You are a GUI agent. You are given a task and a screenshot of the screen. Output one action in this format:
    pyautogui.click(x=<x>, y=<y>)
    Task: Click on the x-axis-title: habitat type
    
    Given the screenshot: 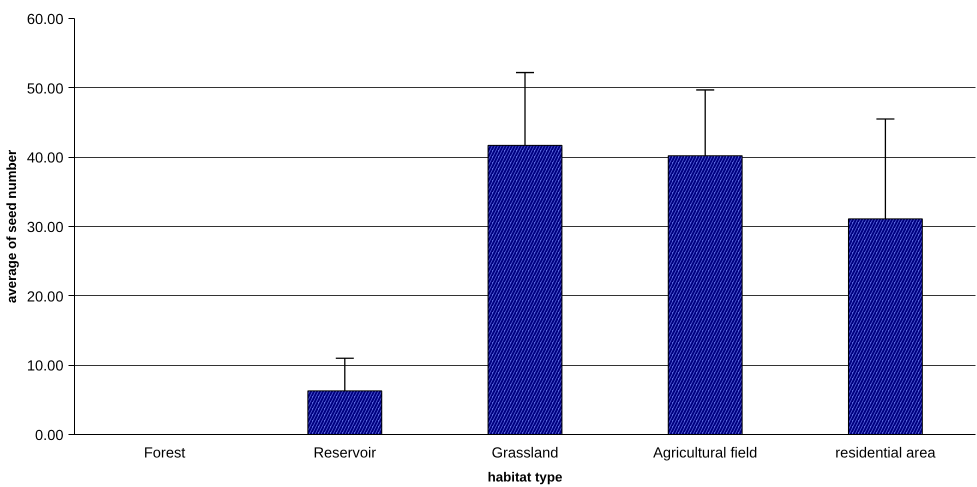 What is the action you would take?
    pyautogui.click(x=525, y=477)
    